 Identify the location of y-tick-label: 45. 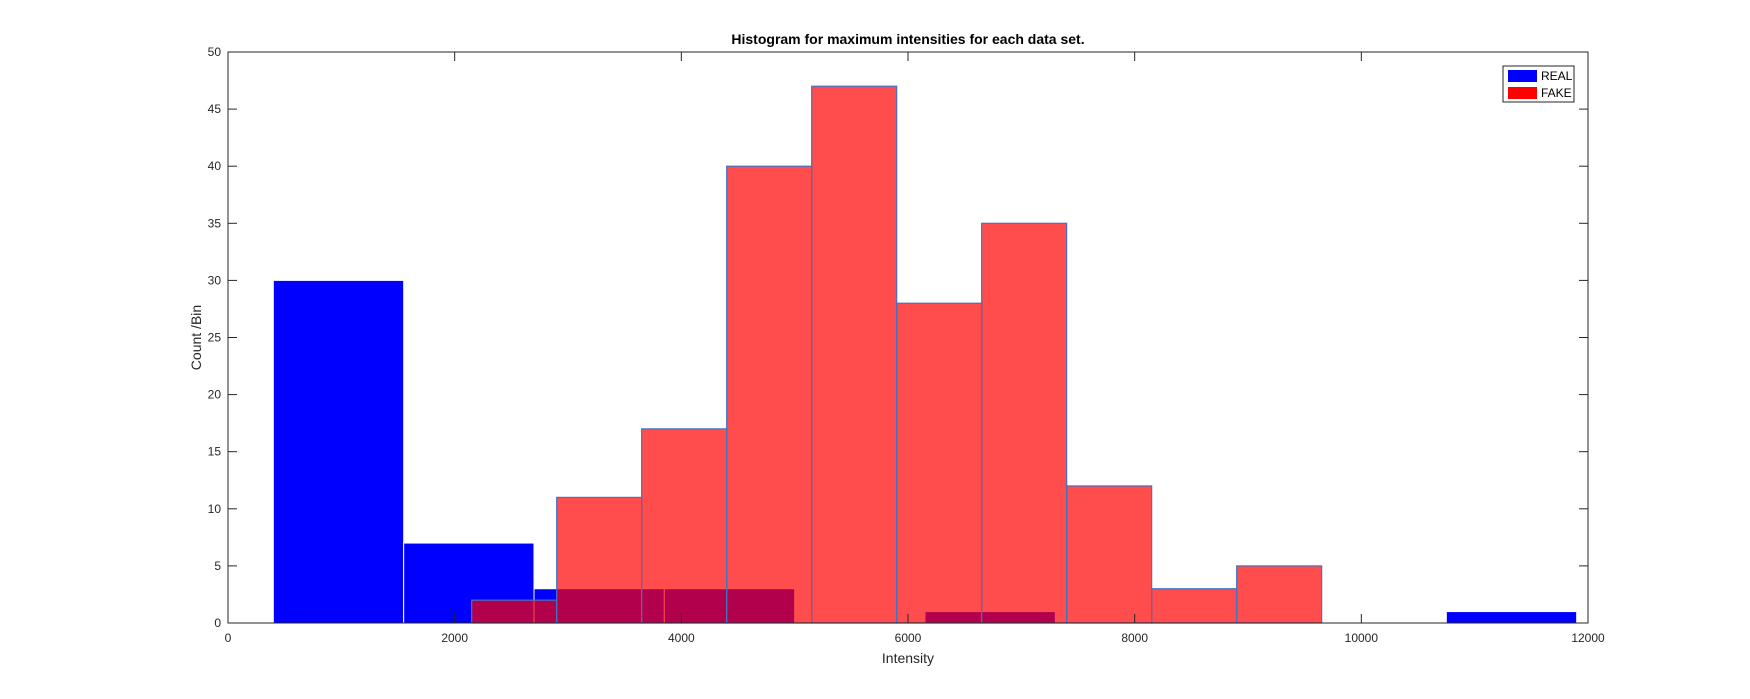
(215, 109).